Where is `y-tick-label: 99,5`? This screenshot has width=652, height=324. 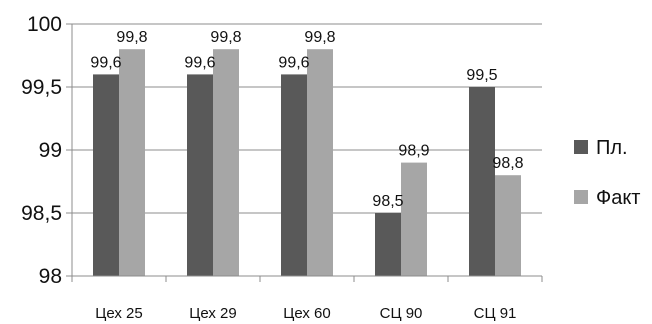
y-tick-label: 99,5 is located at coordinates (41, 87).